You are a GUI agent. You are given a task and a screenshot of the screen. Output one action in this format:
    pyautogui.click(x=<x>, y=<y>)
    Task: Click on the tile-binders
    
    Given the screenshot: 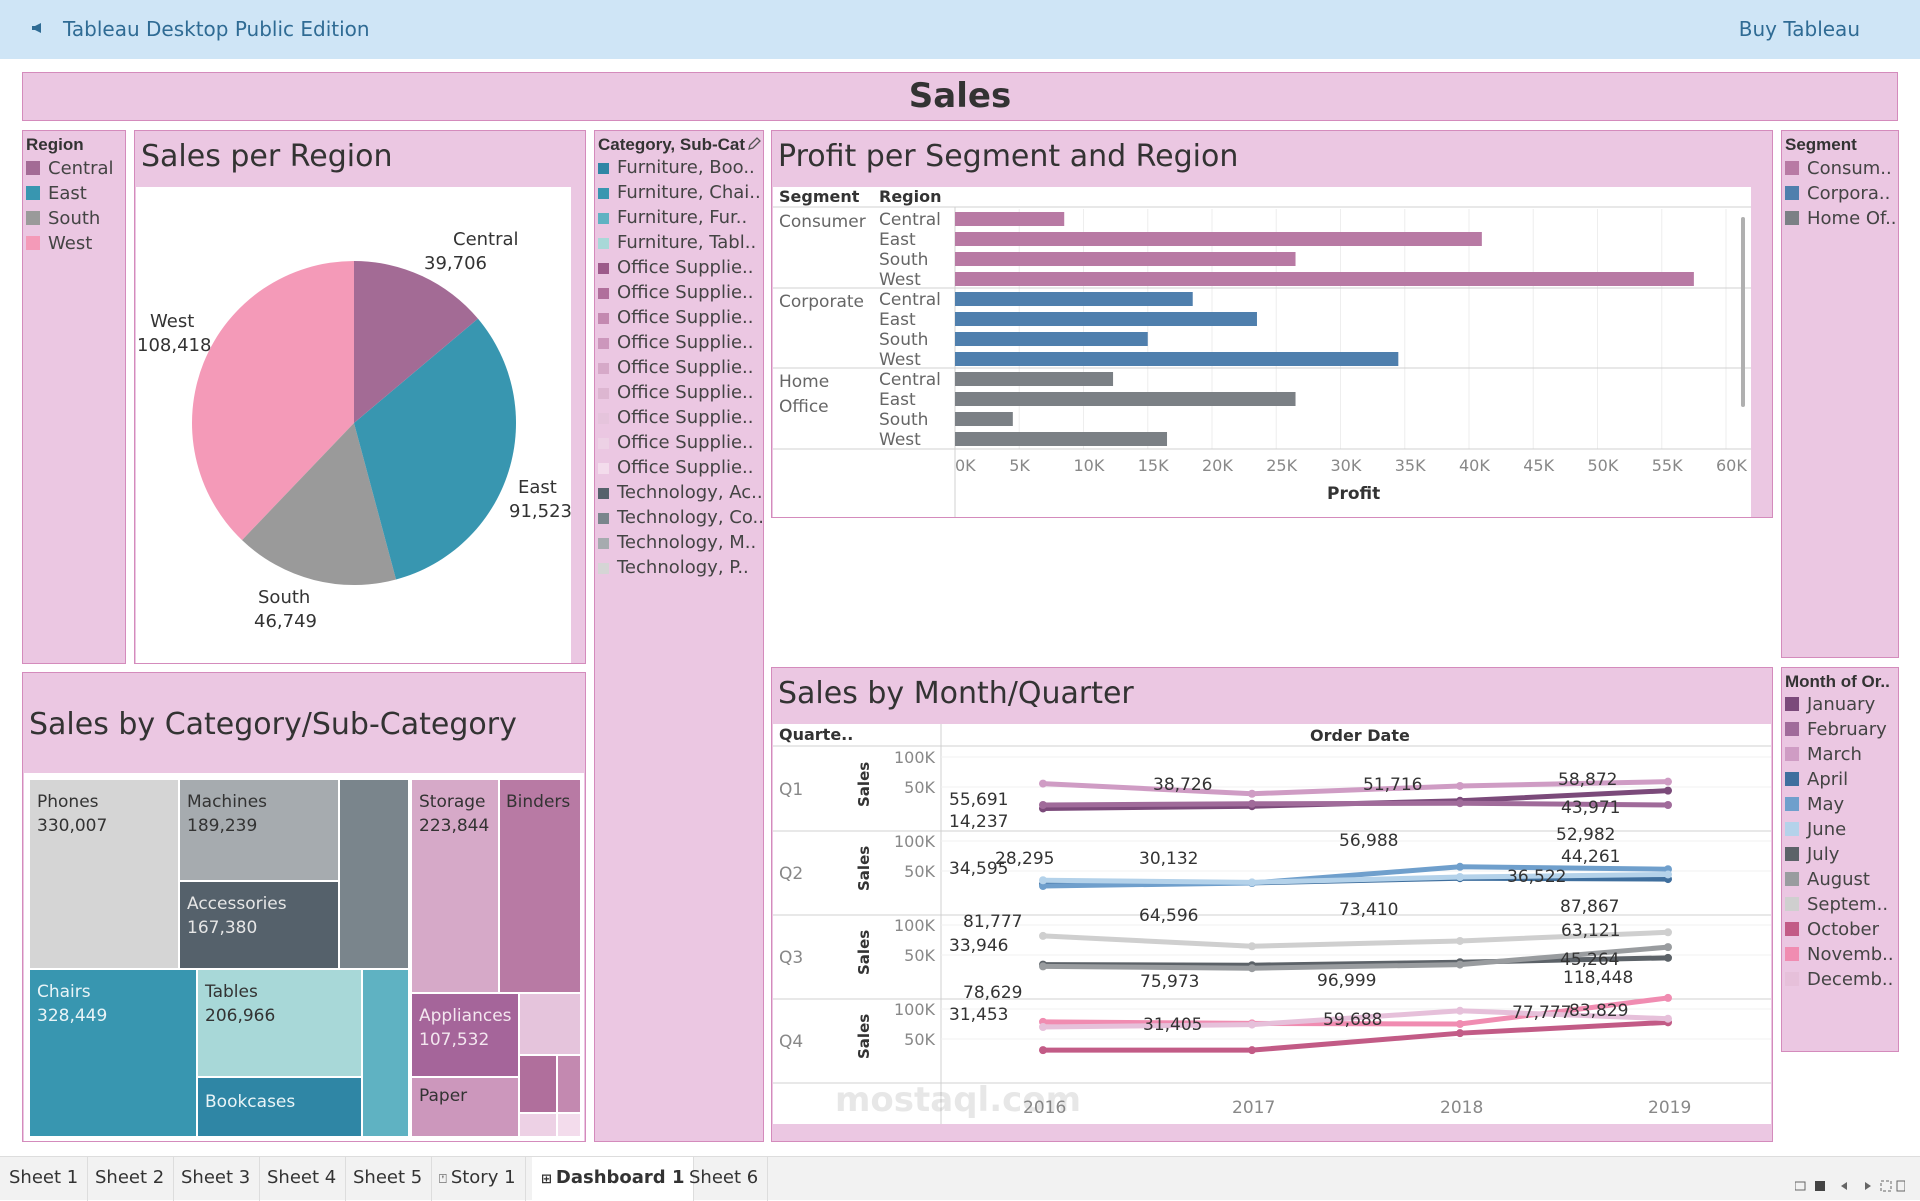 What is the action you would take?
    pyautogui.click(x=540, y=886)
    